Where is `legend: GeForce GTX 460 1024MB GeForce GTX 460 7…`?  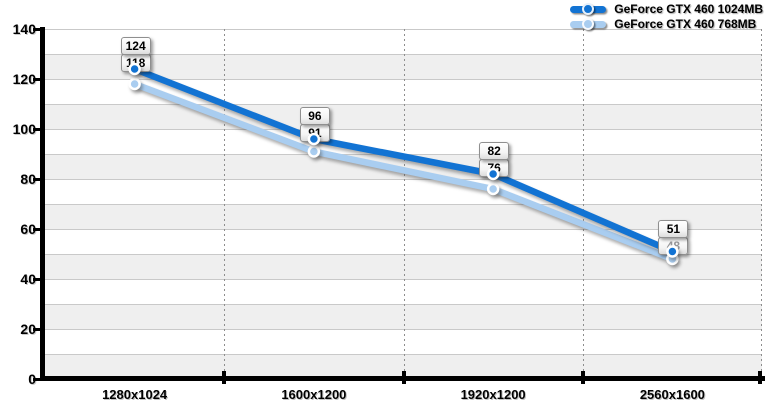 legend: GeForce GTX 460 1024MB GeForce GTX 460 7… is located at coordinates (666, 16).